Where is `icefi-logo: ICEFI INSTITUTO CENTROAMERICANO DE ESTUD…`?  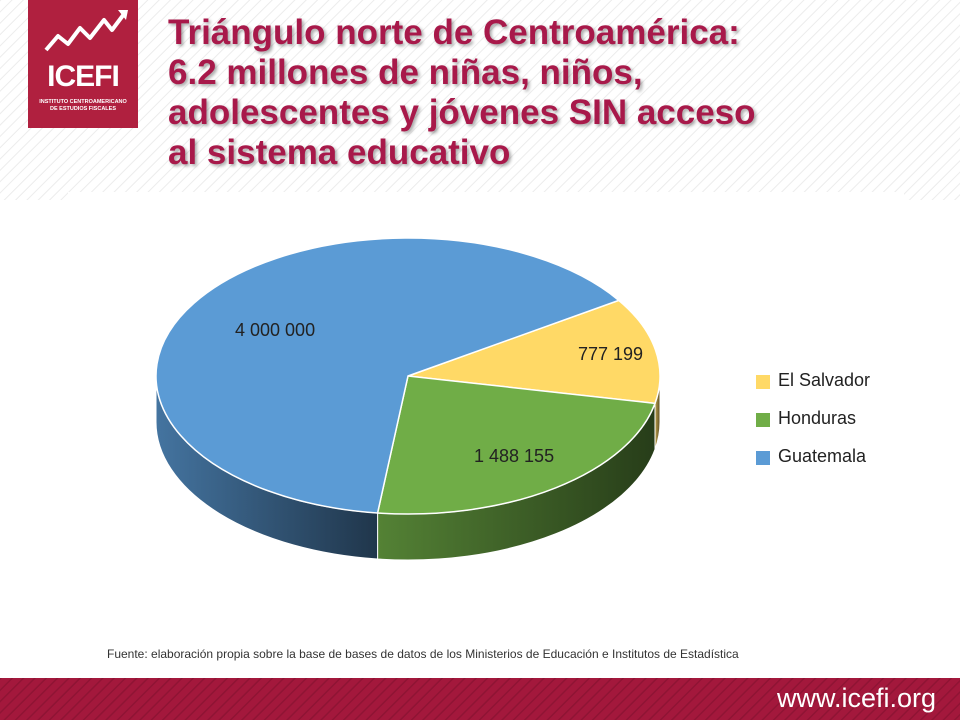
icefi-logo: ICEFI INSTITUTO CENTROAMERICANO DE ESTUD… is located at coordinates (83, 64).